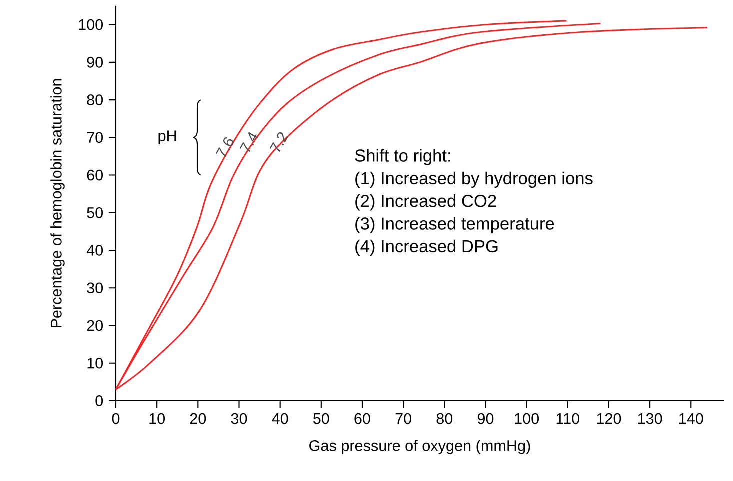  What do you see at coordinates (95, 250) in the screenshot?
I see `y-tick-label: 40` at bounding box center [95, 250].